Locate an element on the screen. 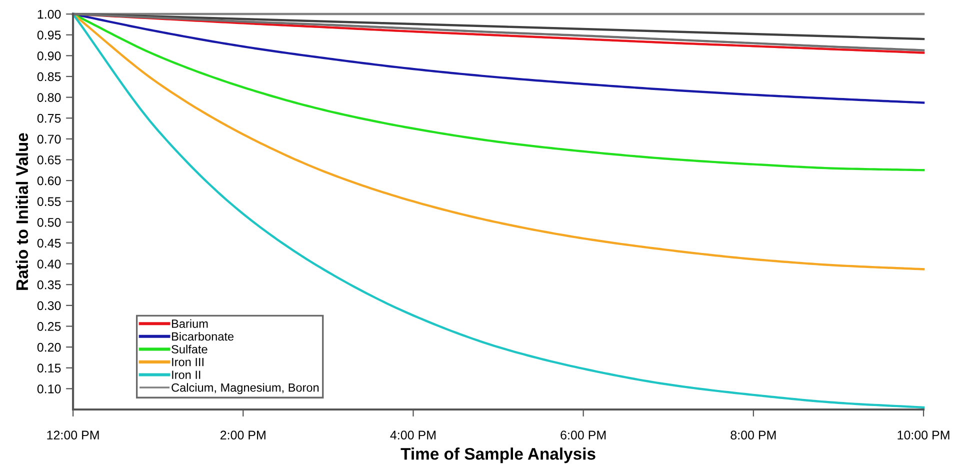 Image resolution: width=961 pixels, height=468 pixels. x-tick-label: 12:00 PM is located at coordinates (73, 435).